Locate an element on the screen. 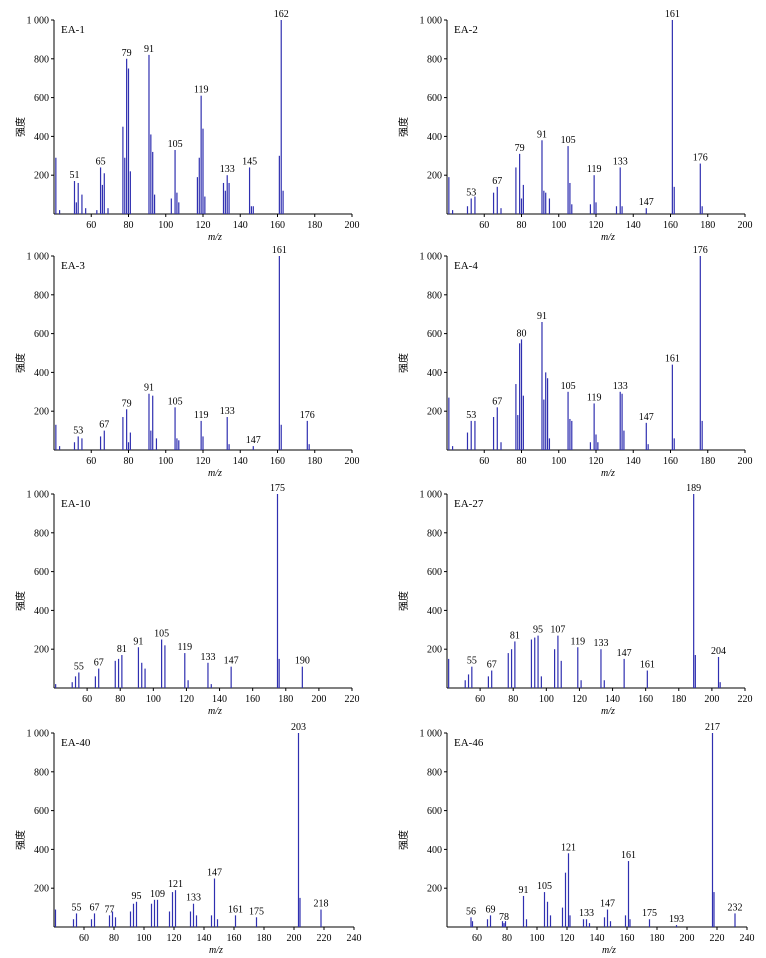 The image size is (766, 958). chart-title: EA-46 is located at coordinates (469, 743).